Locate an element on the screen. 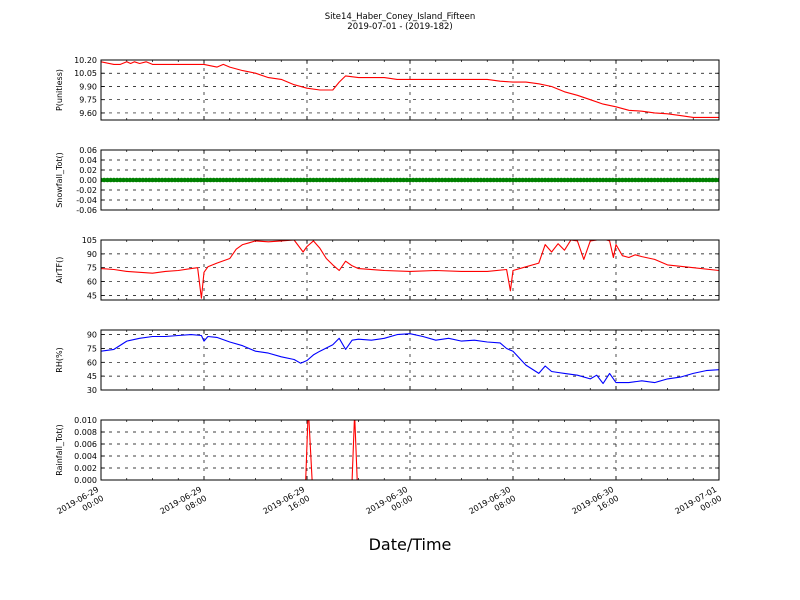  y-tick-label: 9.90 is located at coordinates (88, 86).